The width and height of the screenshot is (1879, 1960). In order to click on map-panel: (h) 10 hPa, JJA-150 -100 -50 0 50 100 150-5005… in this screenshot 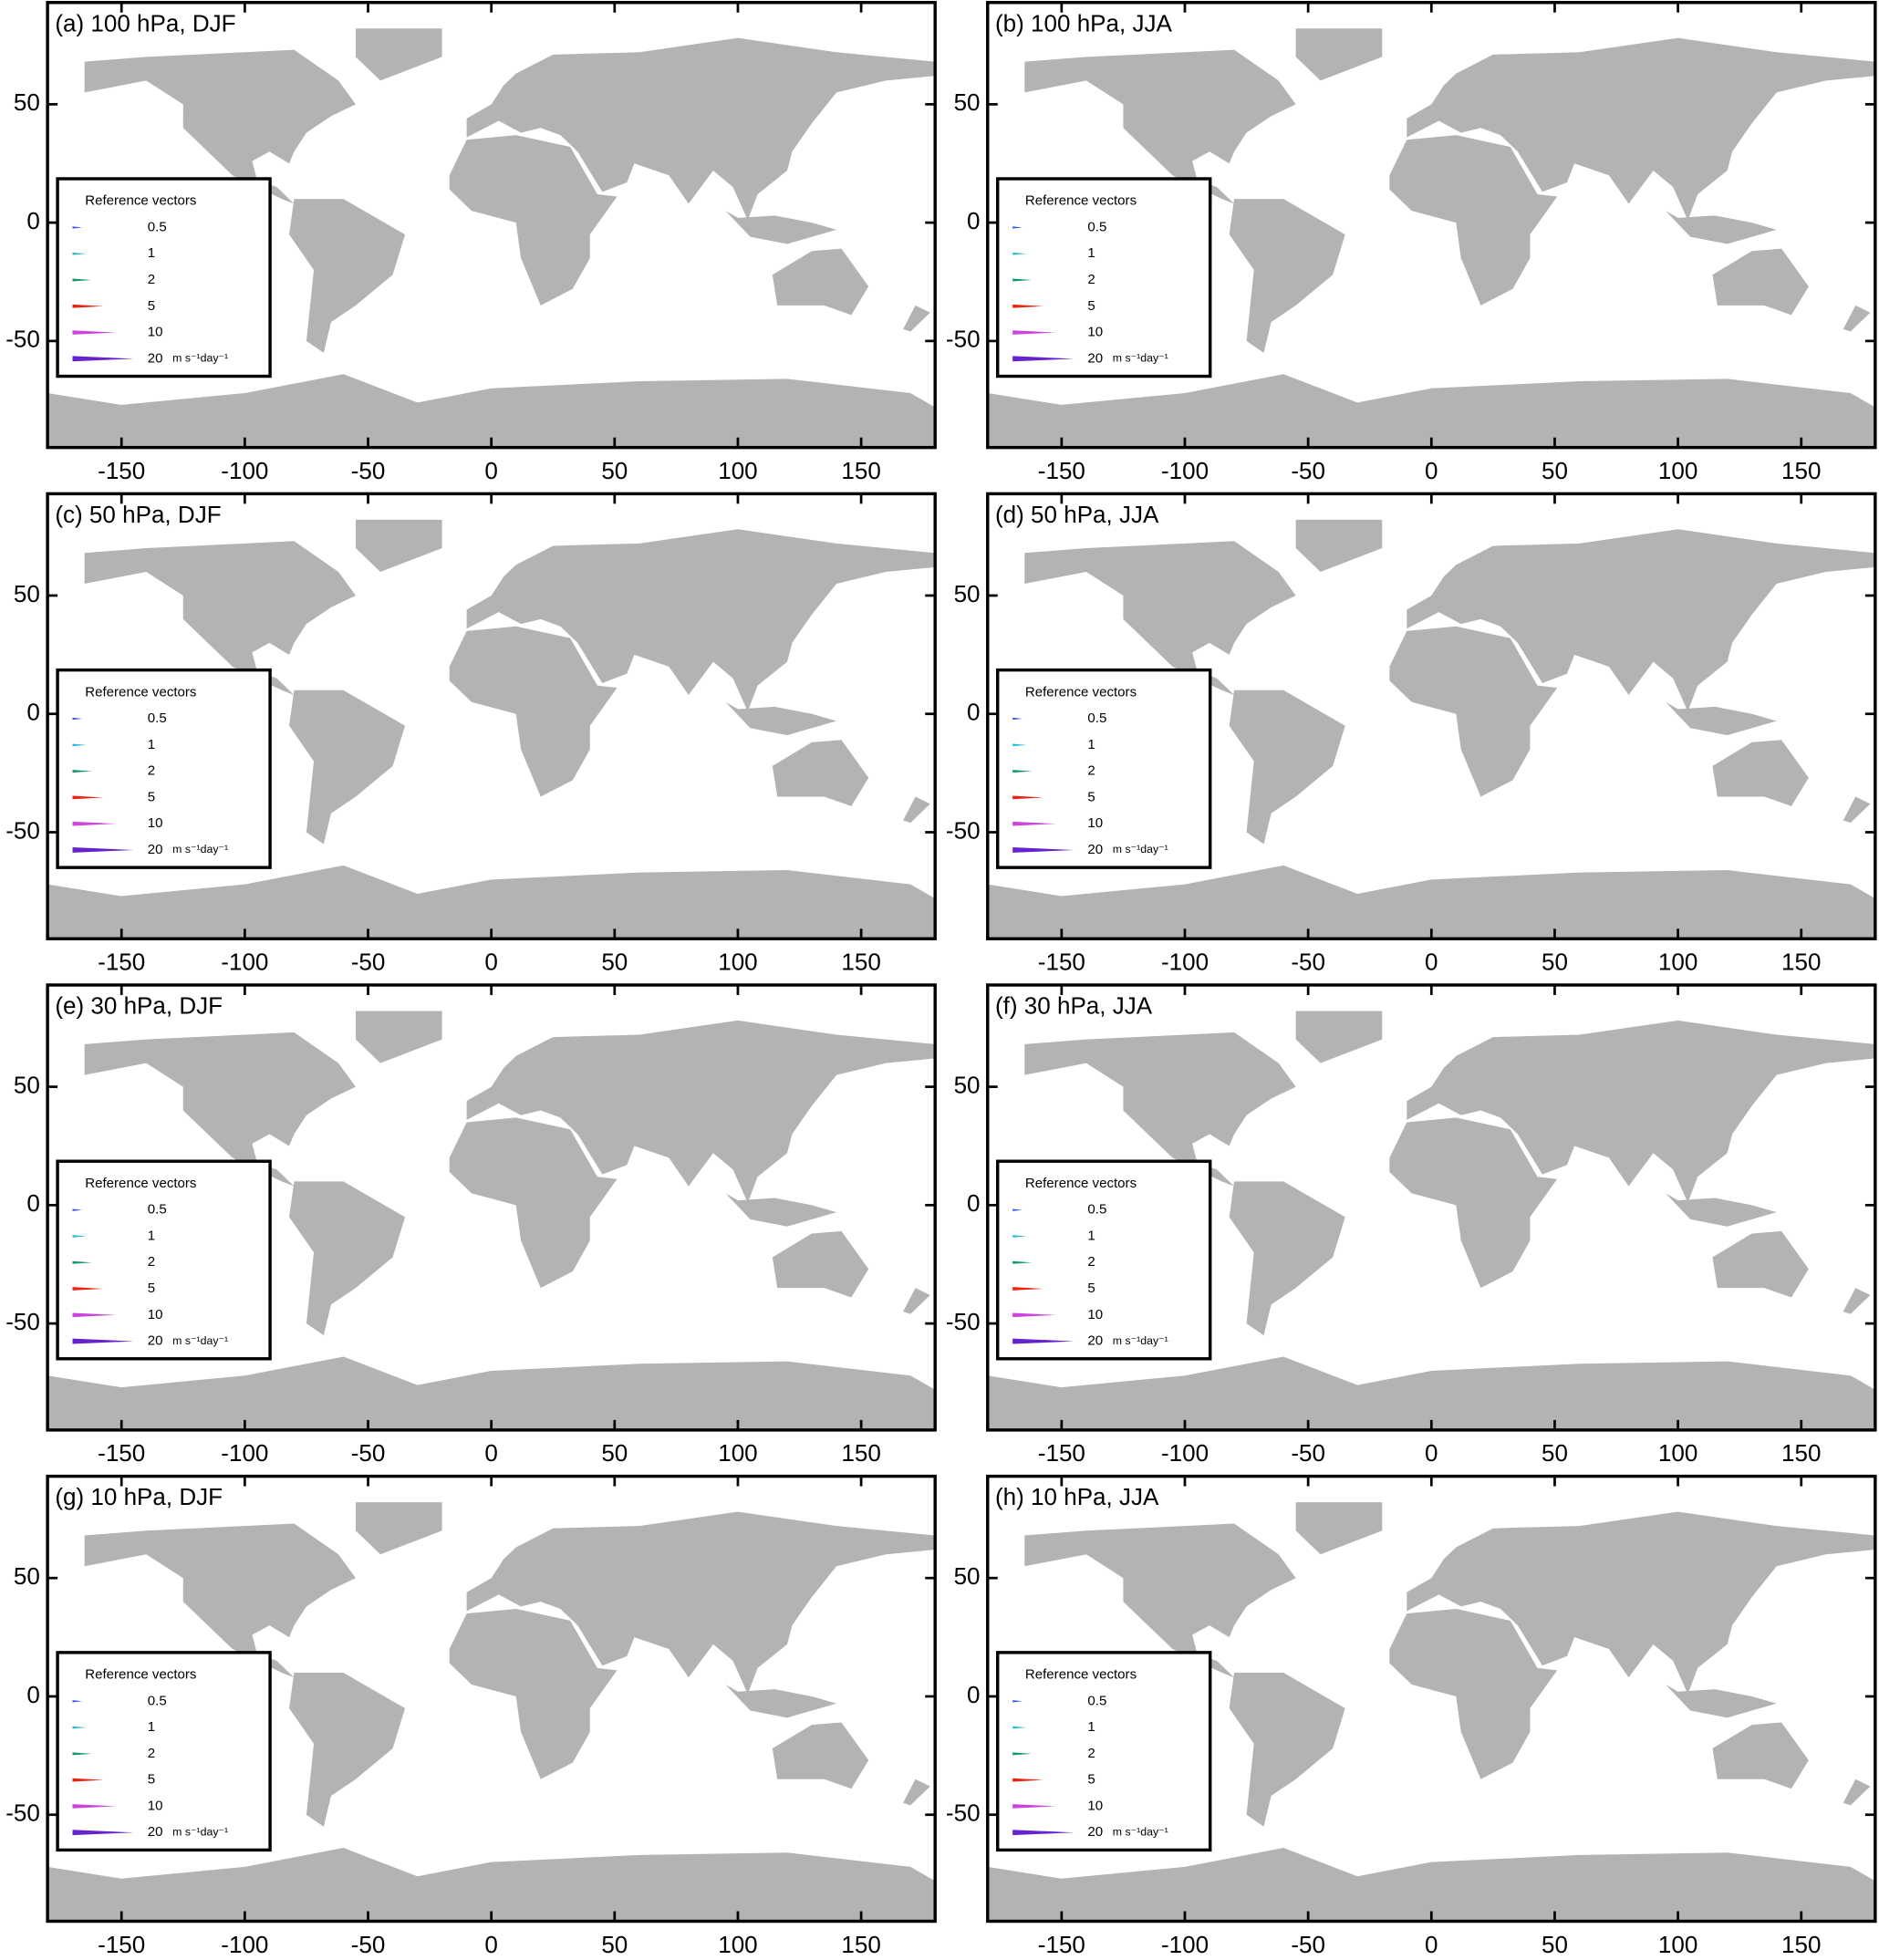, I will do `click(1412, 1716)`.